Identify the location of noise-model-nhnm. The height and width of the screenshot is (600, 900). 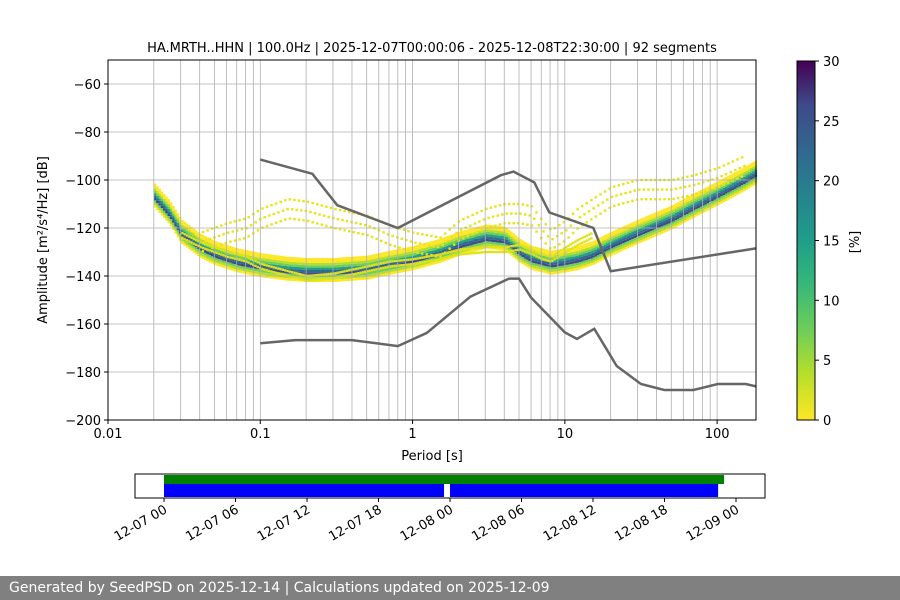
(508, 215).